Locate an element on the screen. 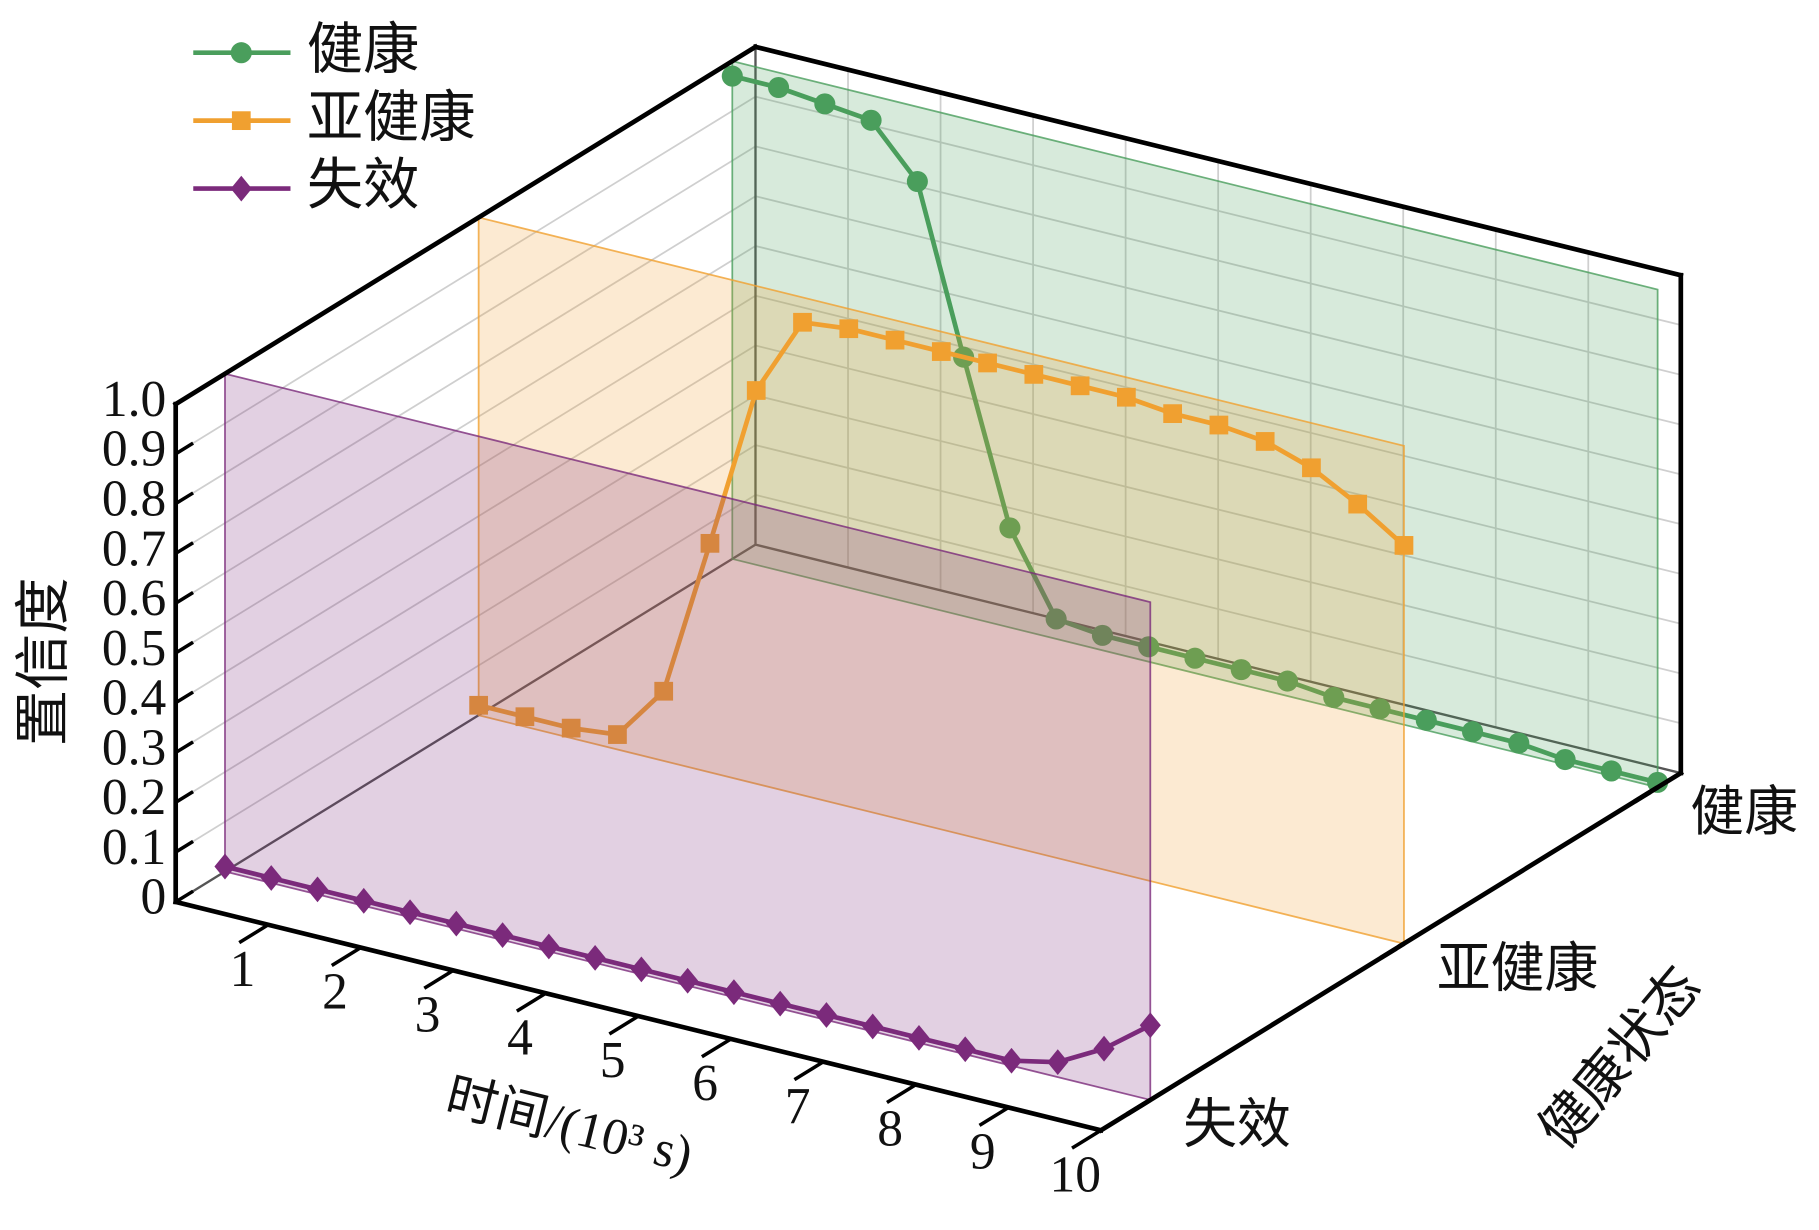 This screenshot has height=1230, width=1819. y-axis-label: 置信度 is located at coordinates (43, 661).